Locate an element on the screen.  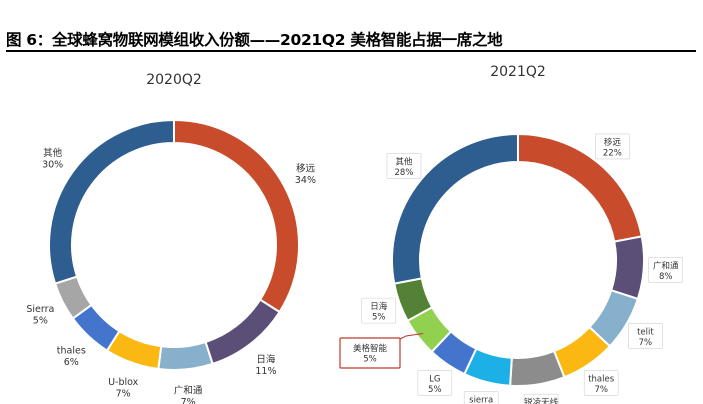
chart-2-category-8: 美格智能 is located at coordinates (370, 348).